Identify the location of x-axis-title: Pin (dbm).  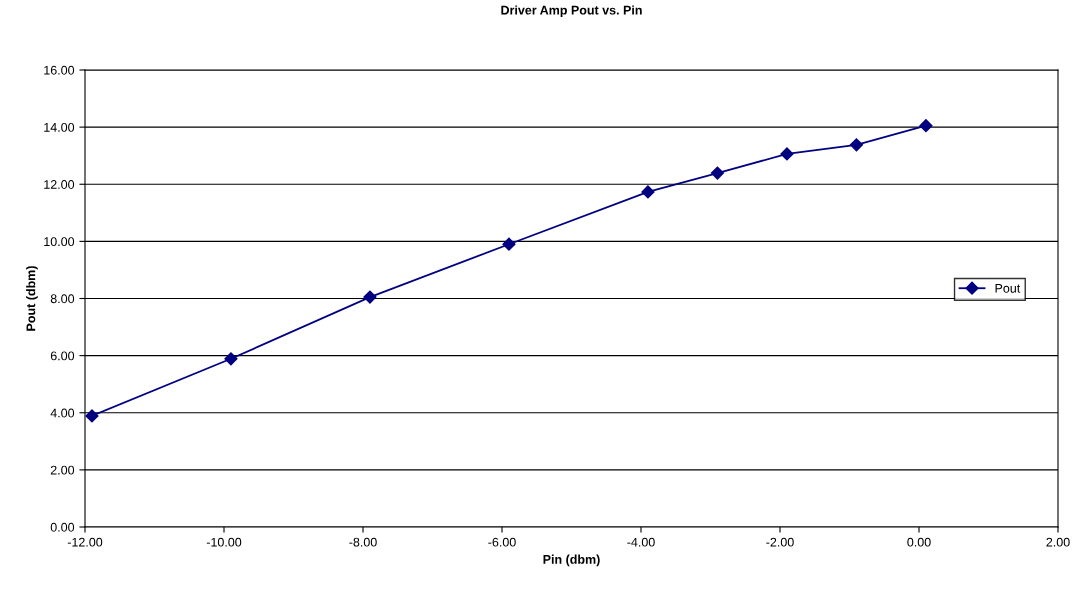
(571, 560).